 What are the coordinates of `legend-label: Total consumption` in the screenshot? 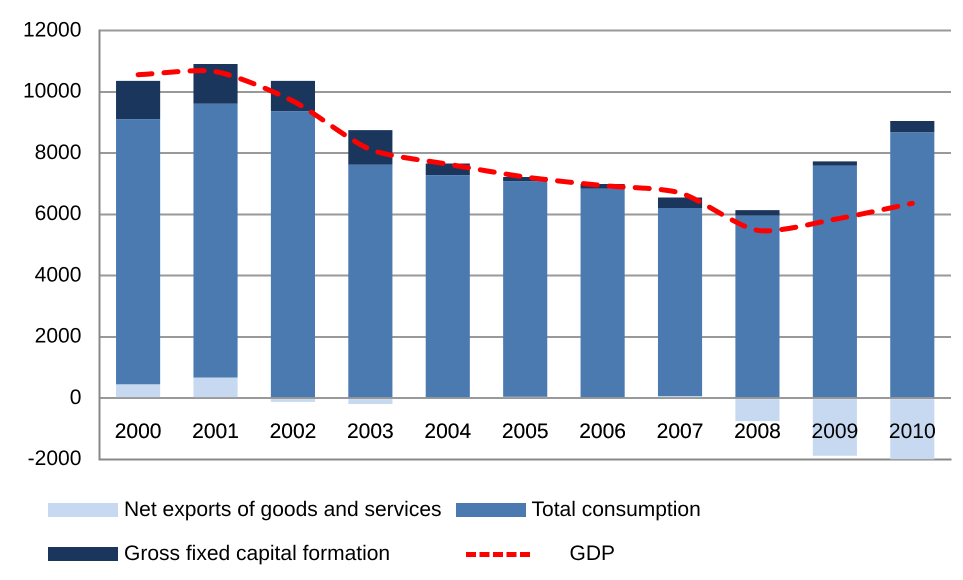 It's located at (616, 510).